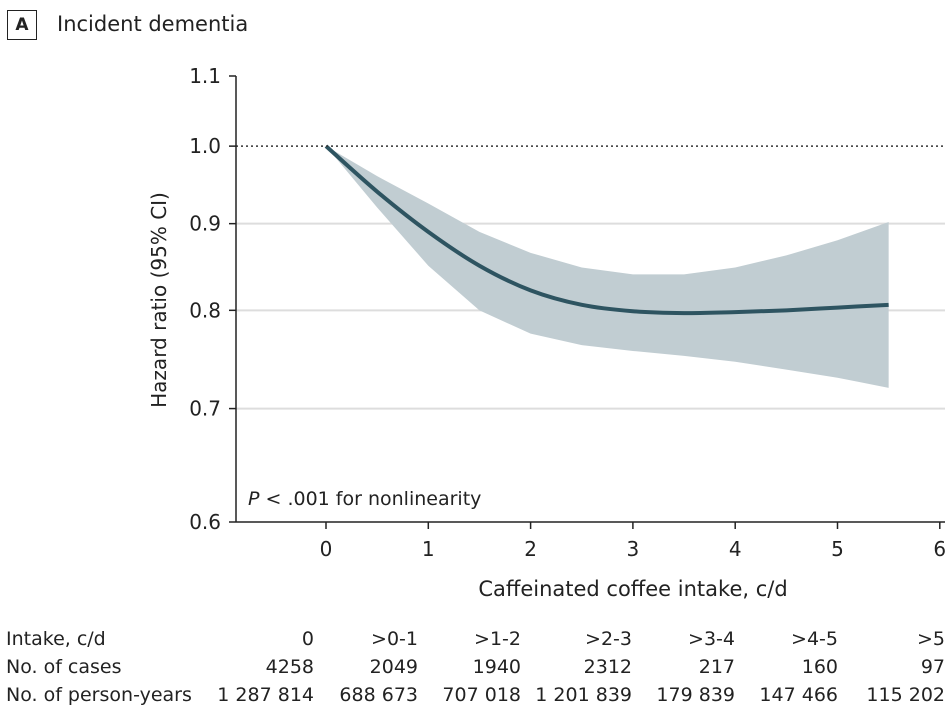 This screenshot has height=720, width=952. What do you see at coordinates (64, 667) in the screenshot?
I see `table-row-label: No. of cases` at bounding box center [64, 667].